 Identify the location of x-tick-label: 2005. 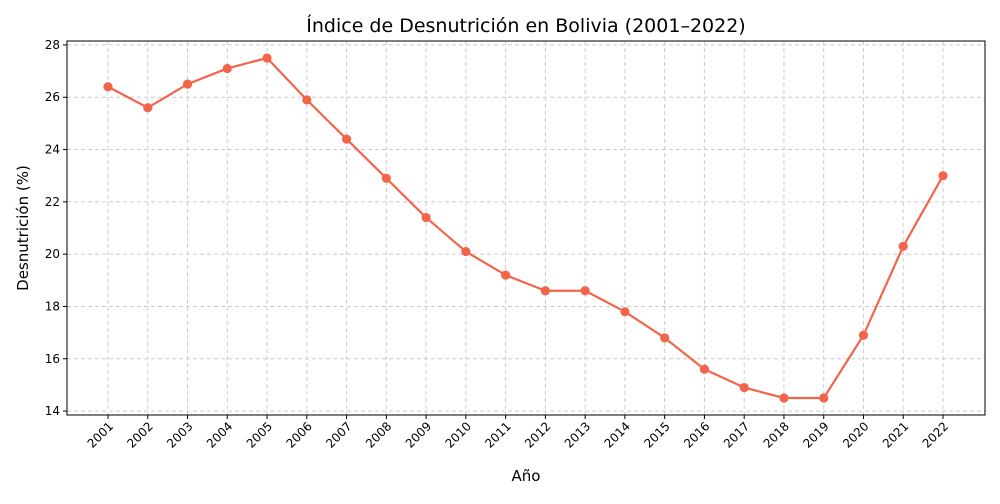
(259, 434).